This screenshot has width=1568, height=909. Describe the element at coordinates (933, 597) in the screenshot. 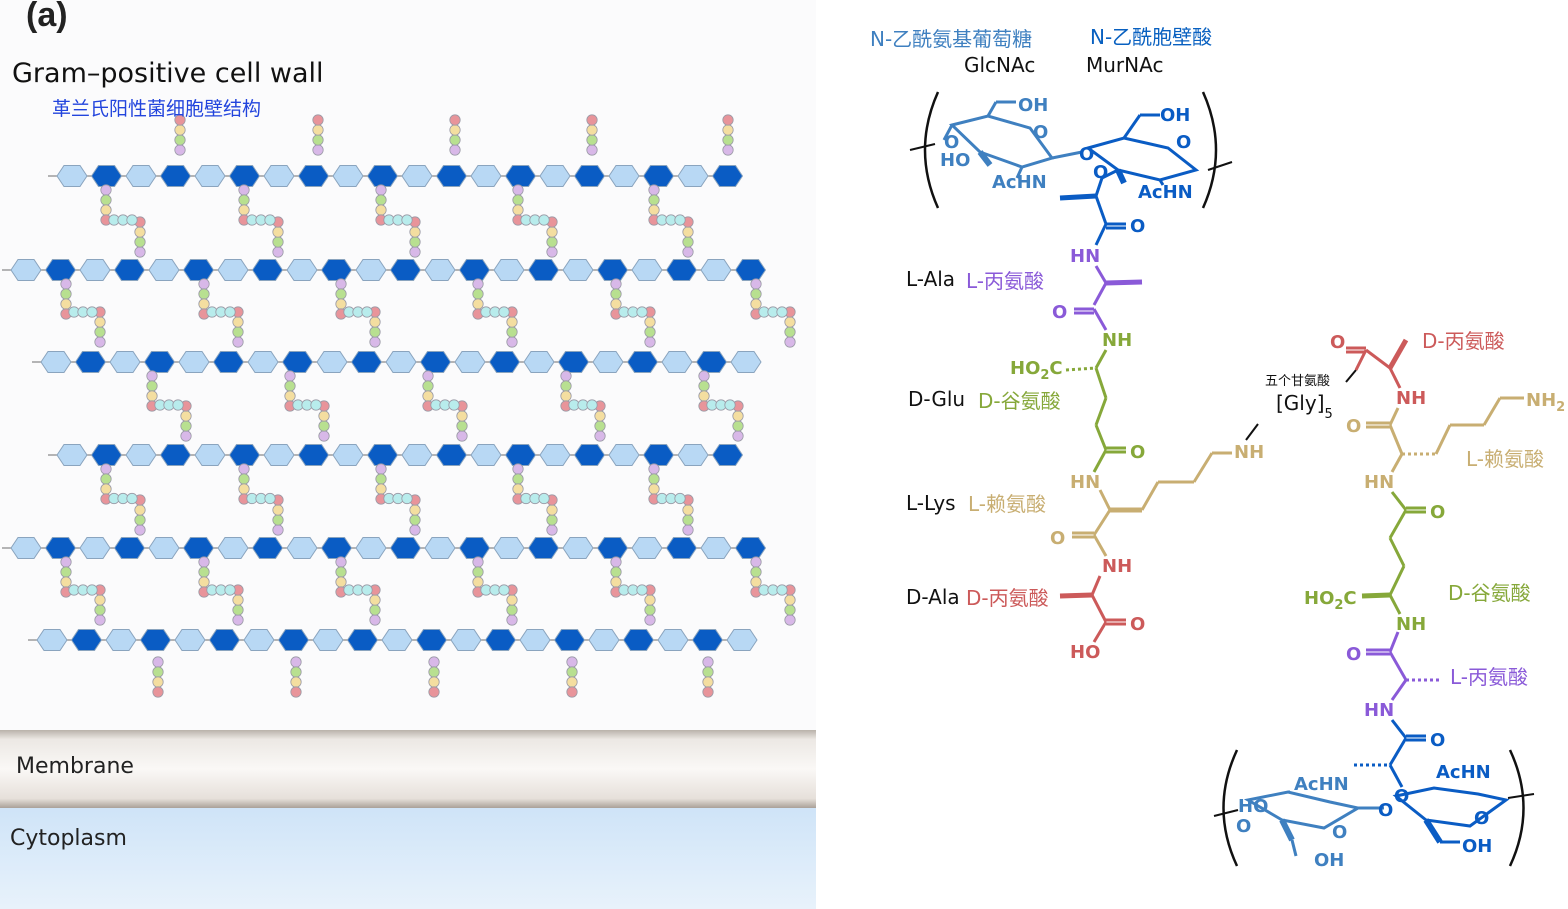

I see `left-dala-en: D-Ala` at that location.